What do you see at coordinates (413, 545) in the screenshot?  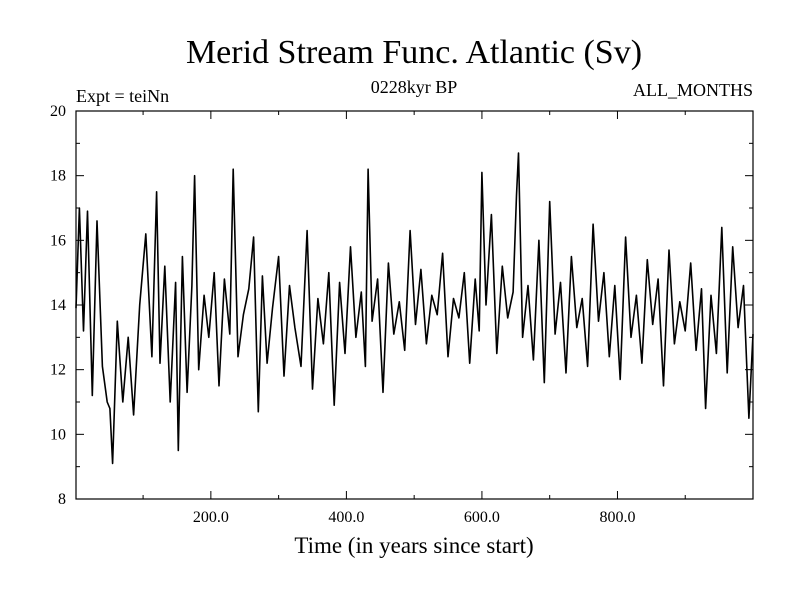 I see `x-axis-label: Time (in years since start)` at bounding box center [413, 545].